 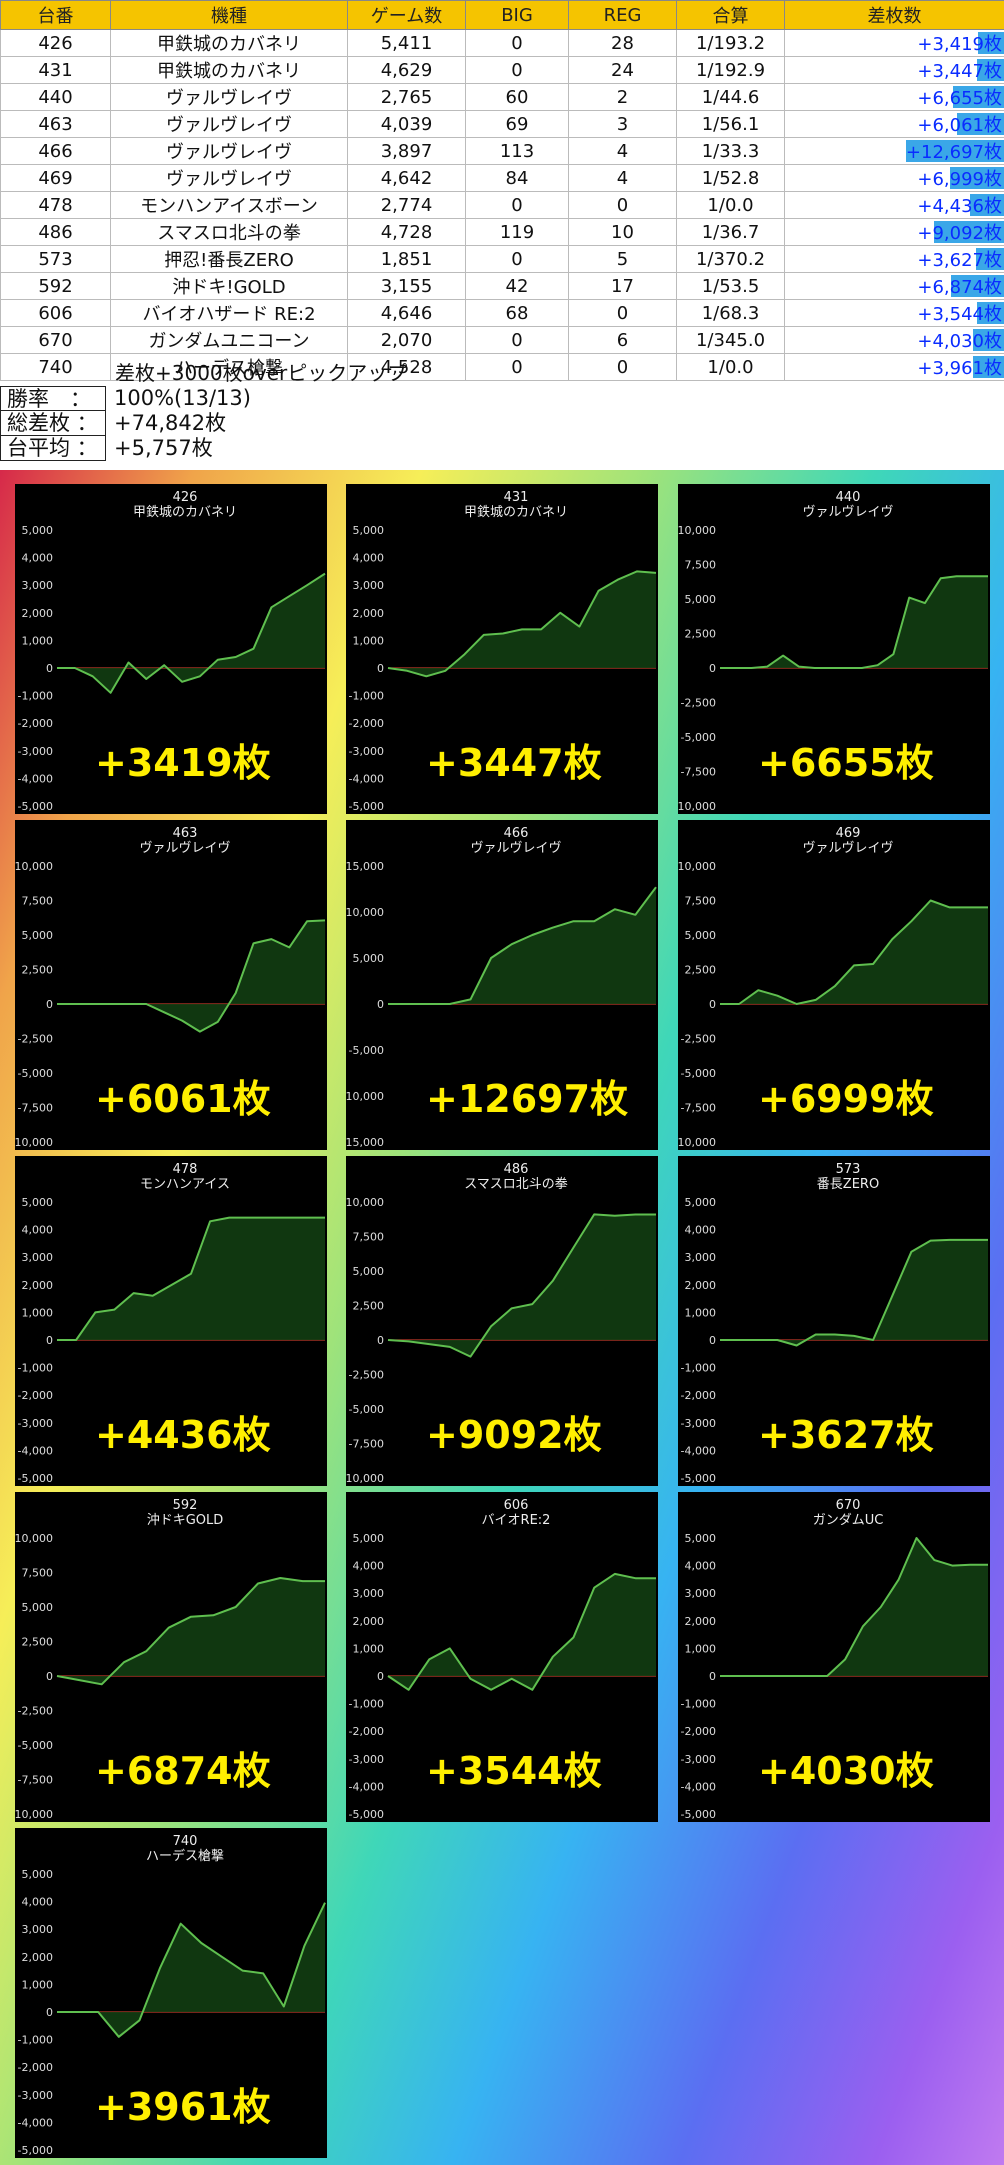 I want to click on cell-total: 1/33.3, so click(x=730, y=151).